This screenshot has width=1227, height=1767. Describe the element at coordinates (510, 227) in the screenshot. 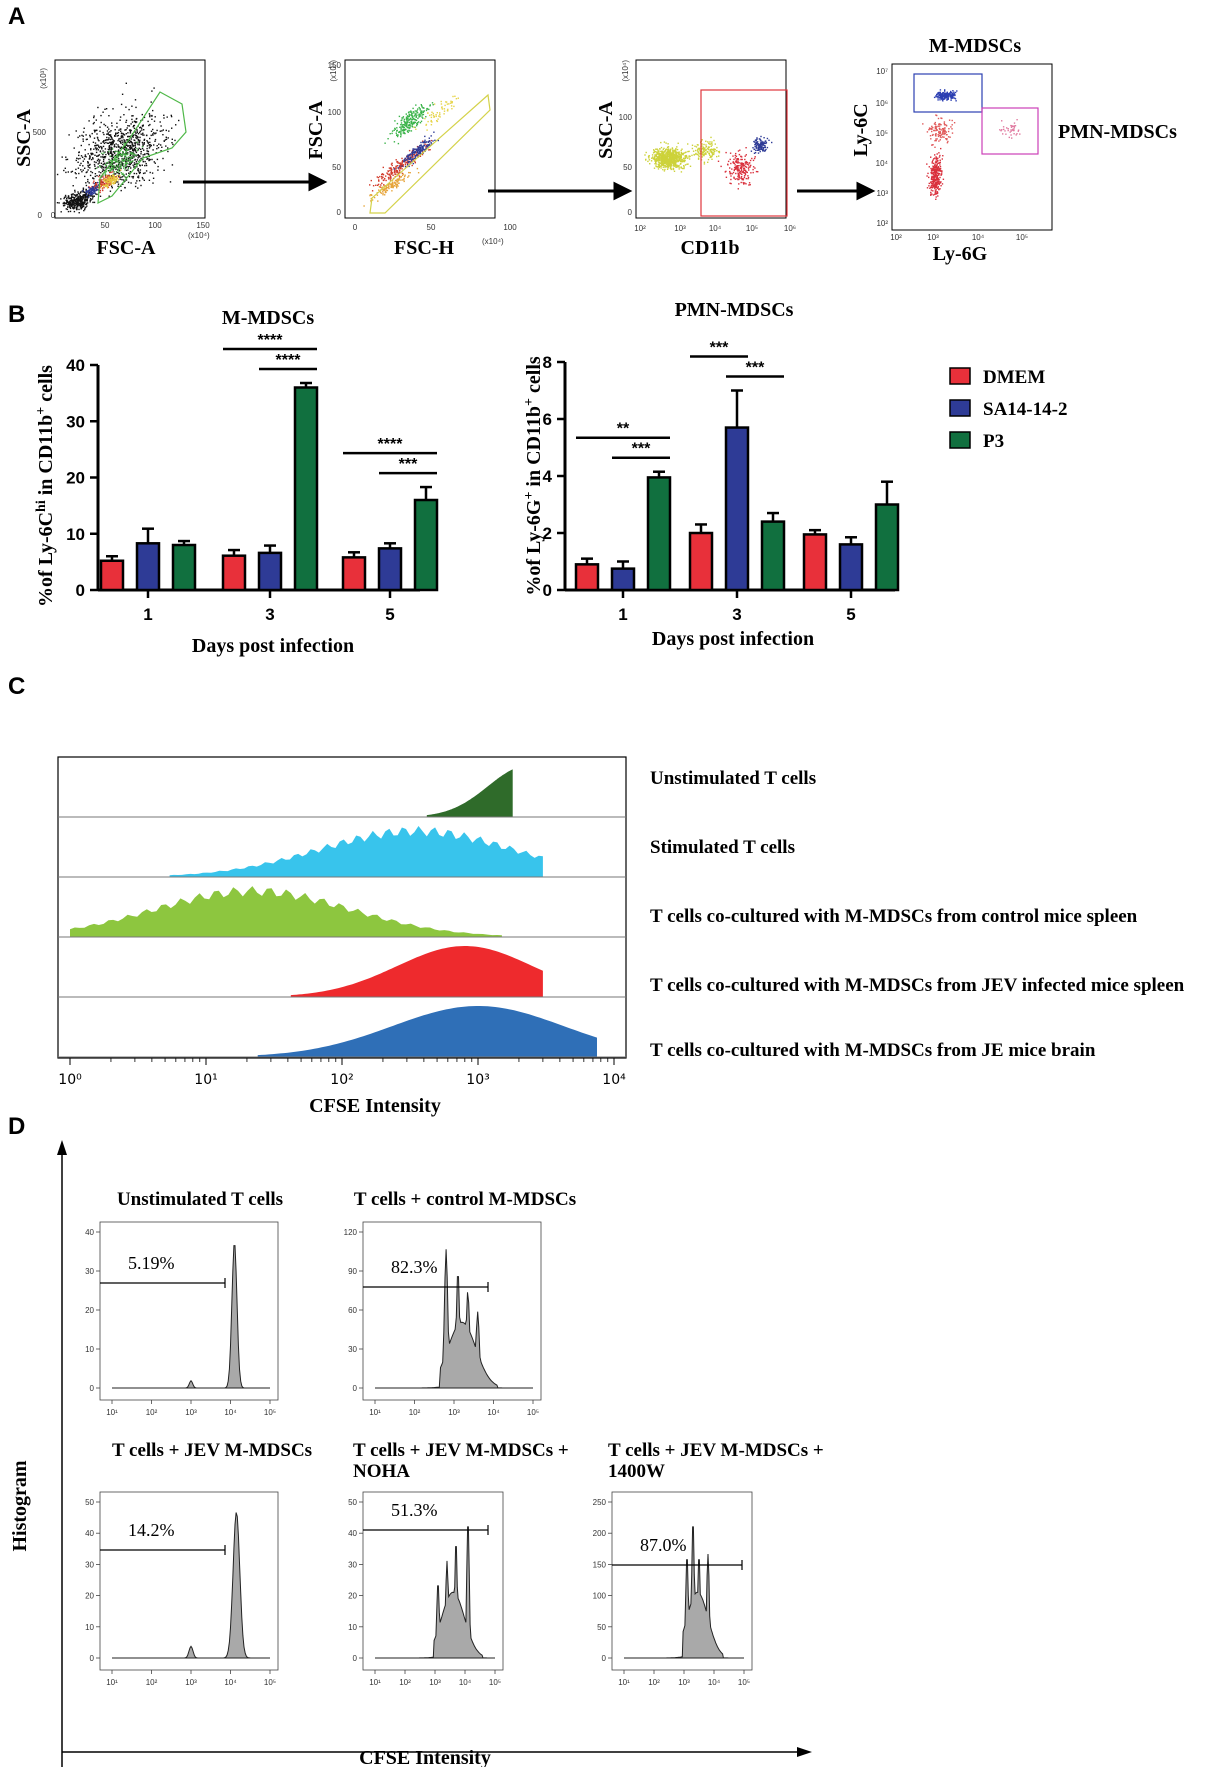

I see `tick: 100` at that location.